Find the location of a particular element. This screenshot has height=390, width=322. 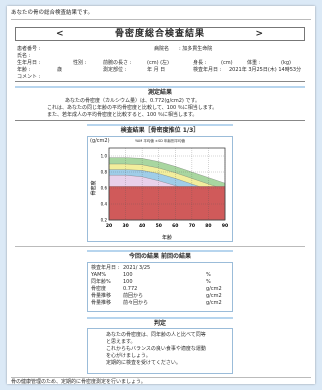

y-tick-label: 0.8 is located at coordinates (104, 172).